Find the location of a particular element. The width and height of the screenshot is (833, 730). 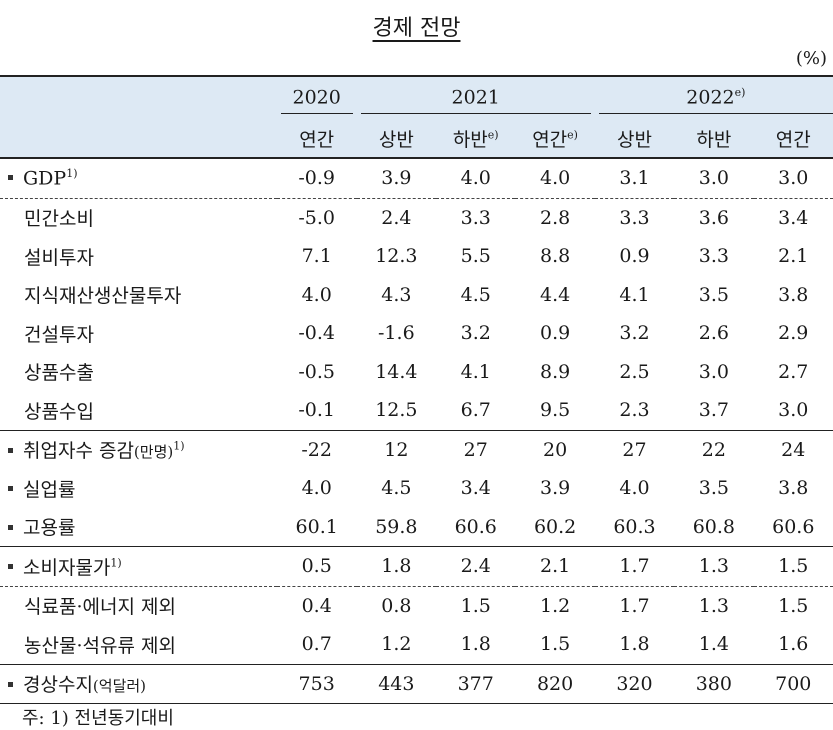

value-cell: 4.3 is located at coordinates (396, 294).